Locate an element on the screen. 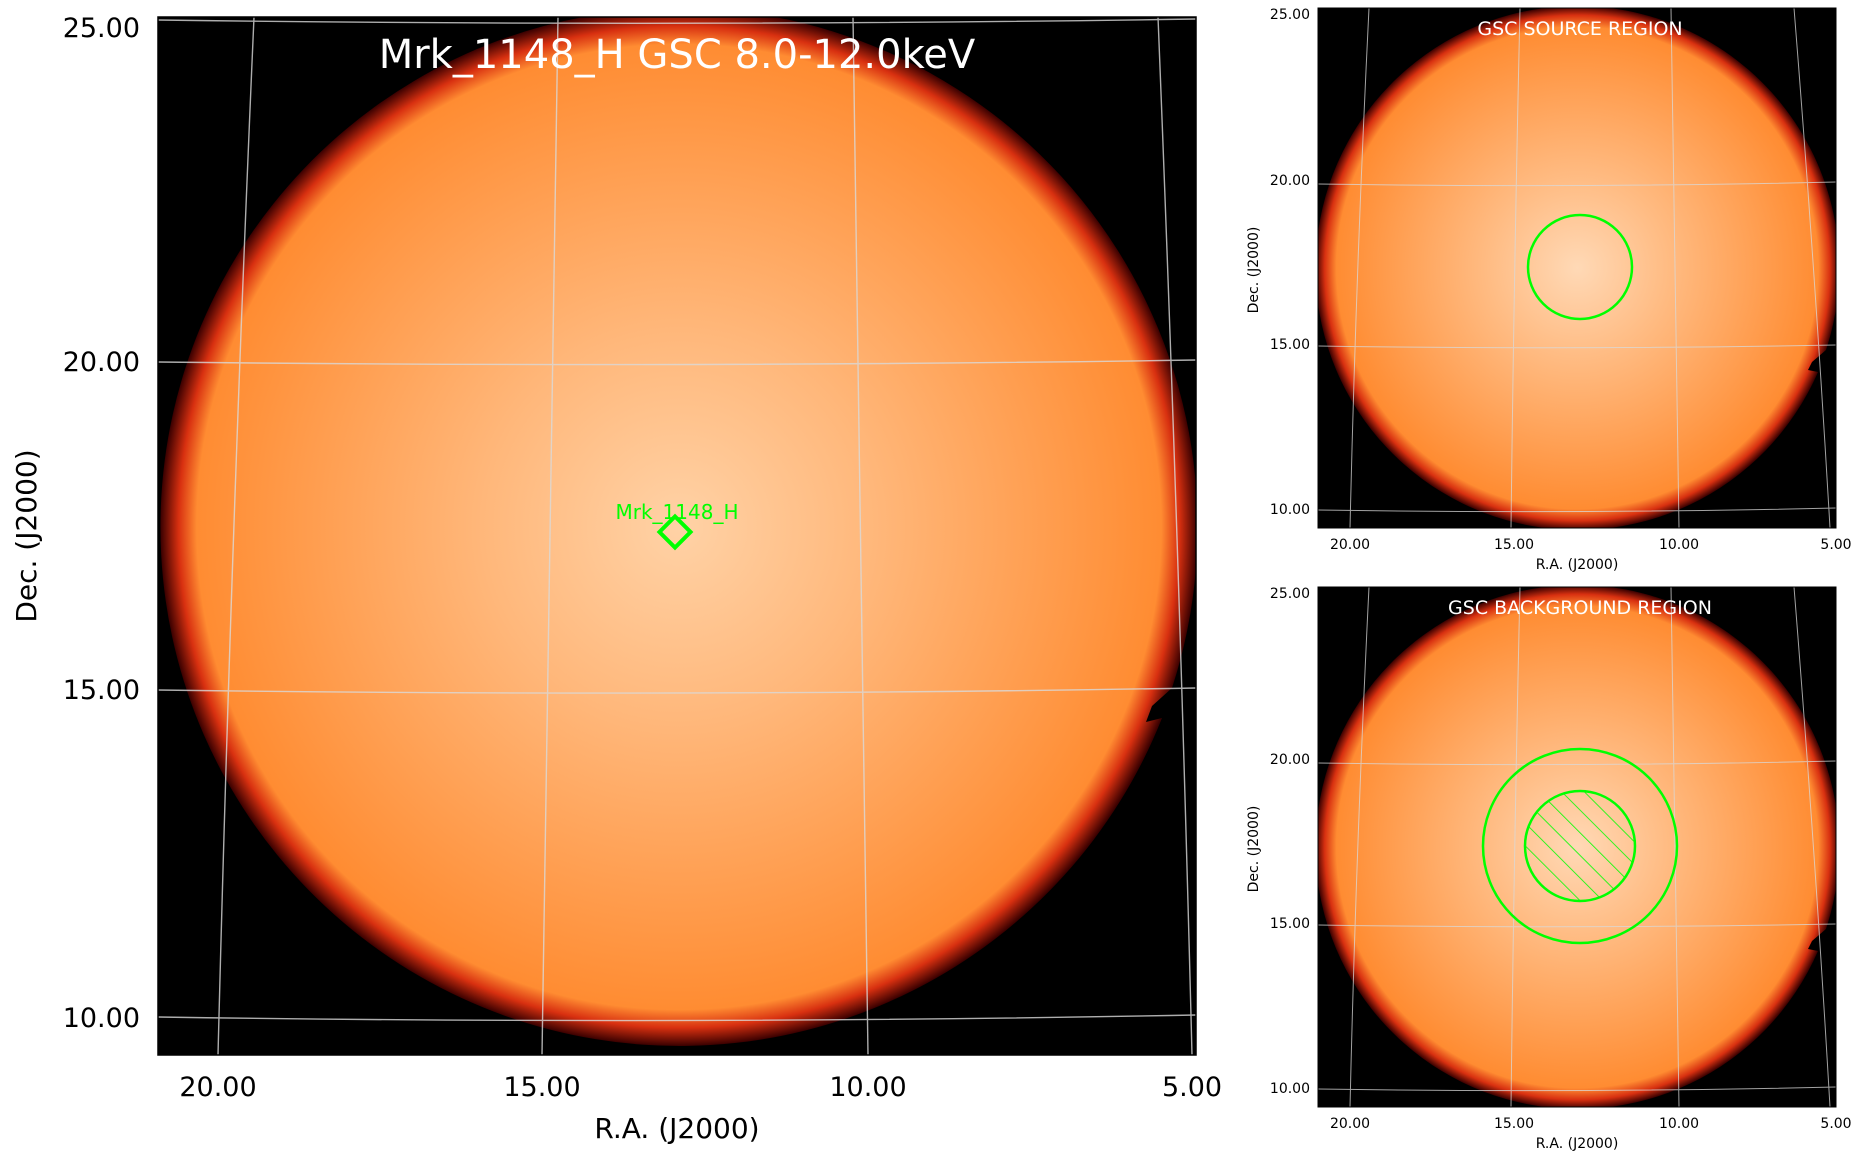  main-y-tick-label: 25.00 is located at coordinates (101, 28).